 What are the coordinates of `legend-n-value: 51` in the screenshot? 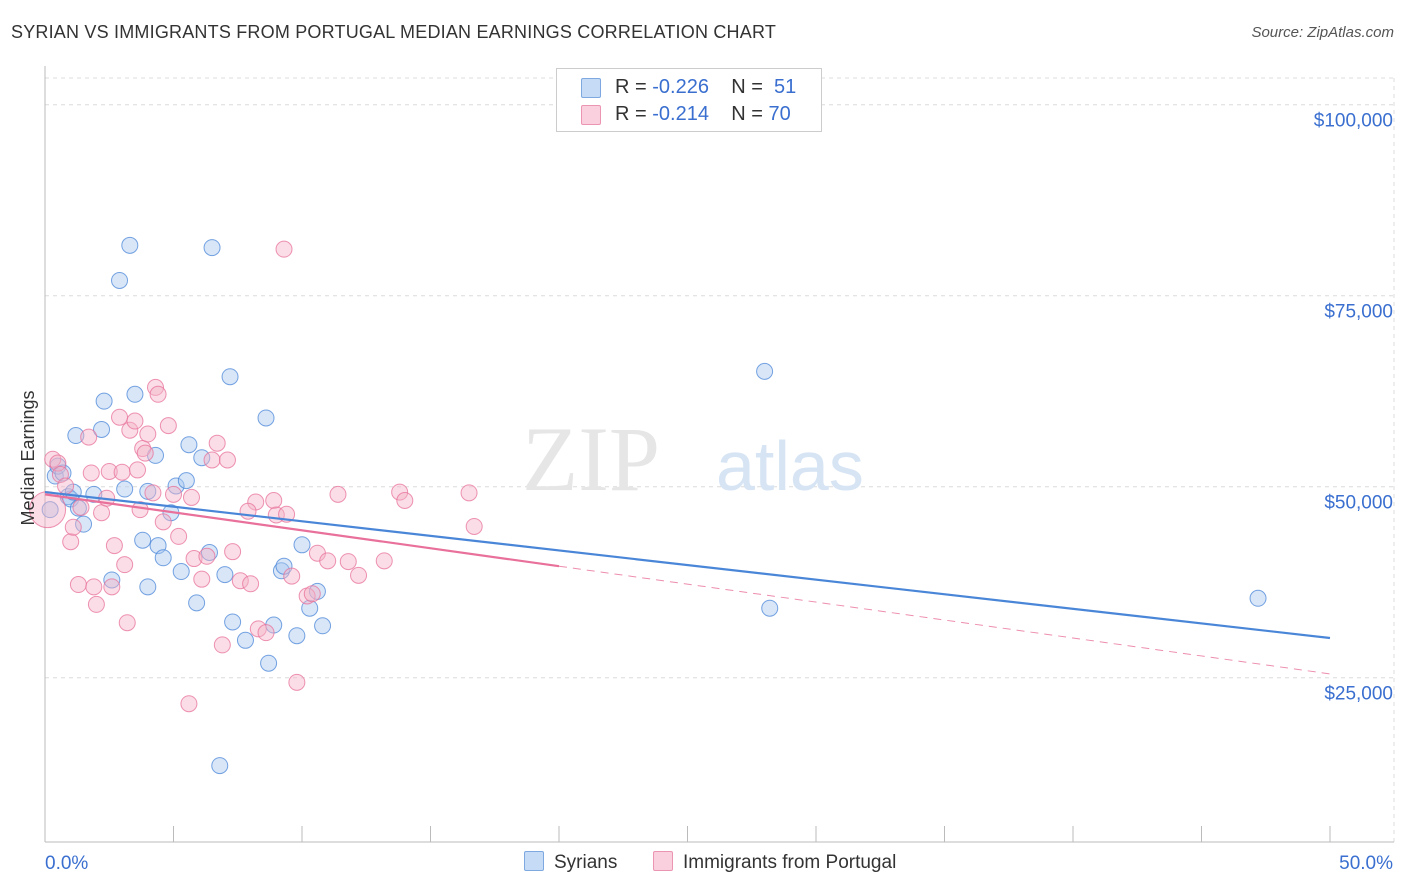 It's located at (785, 87).